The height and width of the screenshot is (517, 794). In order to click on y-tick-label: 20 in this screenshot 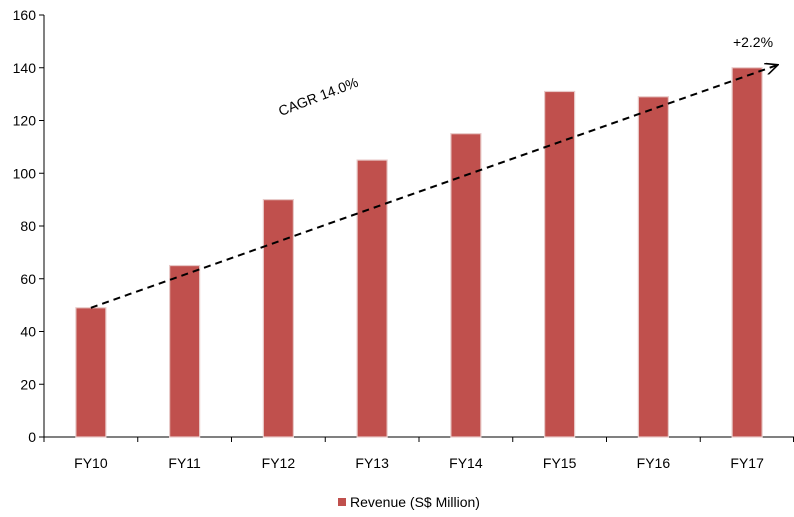, I will do `click(28, 384)`.